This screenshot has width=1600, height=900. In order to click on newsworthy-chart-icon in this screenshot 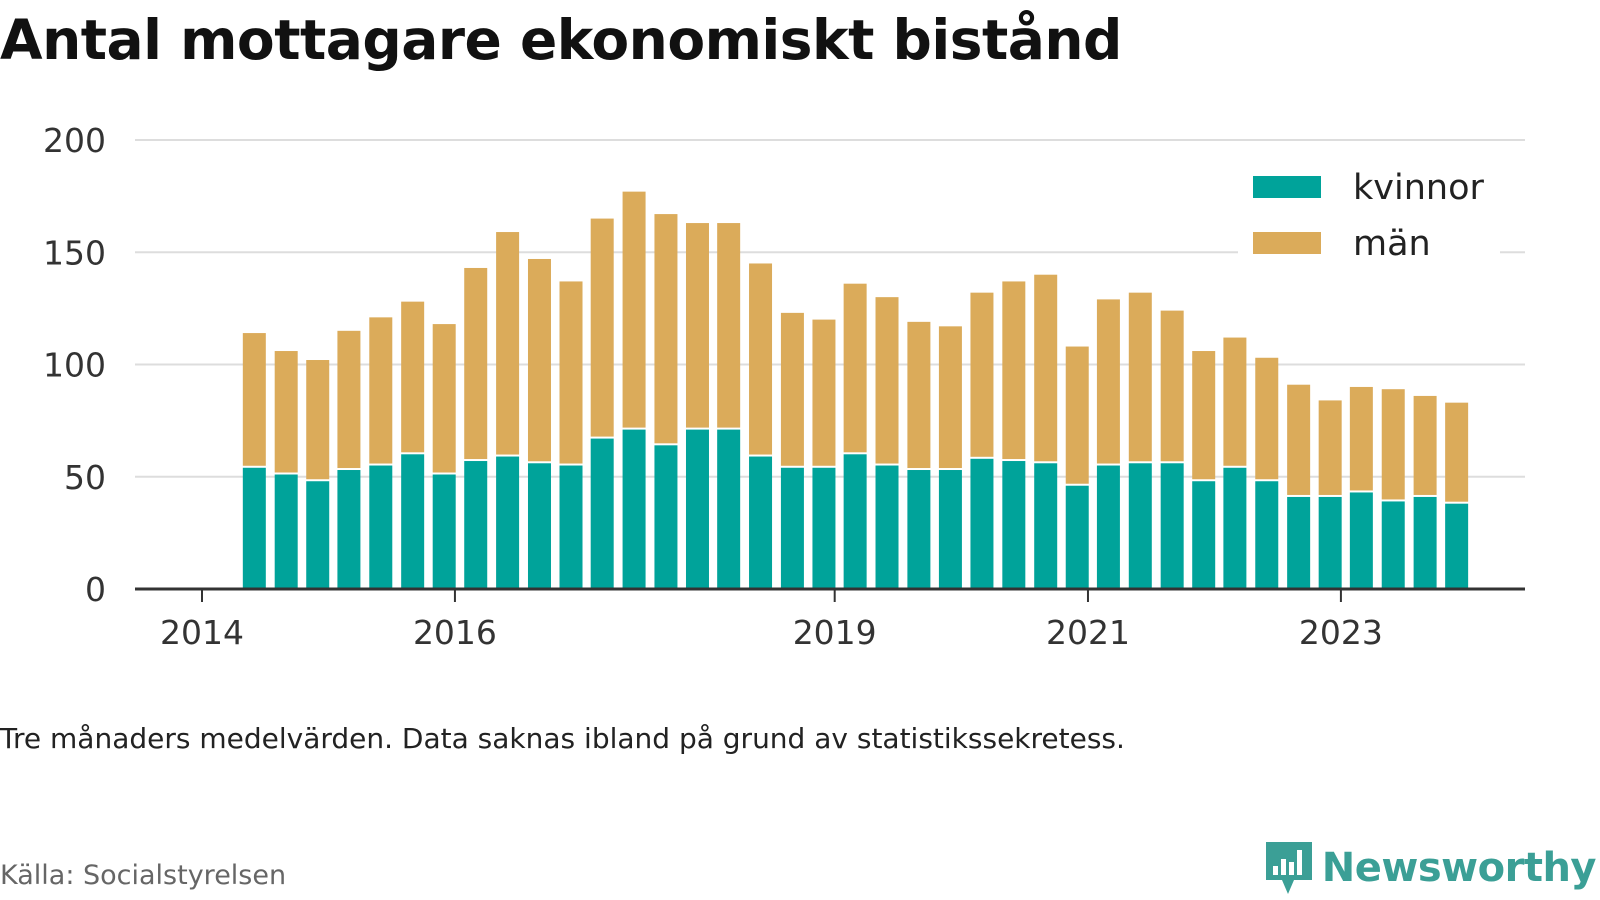, I will do `click(1288, 868)`.